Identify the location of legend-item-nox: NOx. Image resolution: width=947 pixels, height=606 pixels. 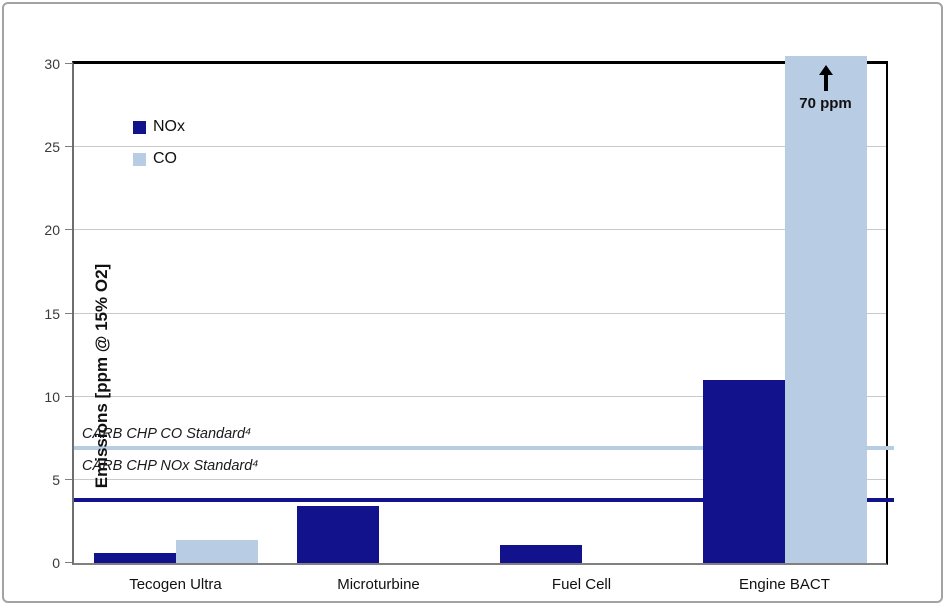
(159, 127).